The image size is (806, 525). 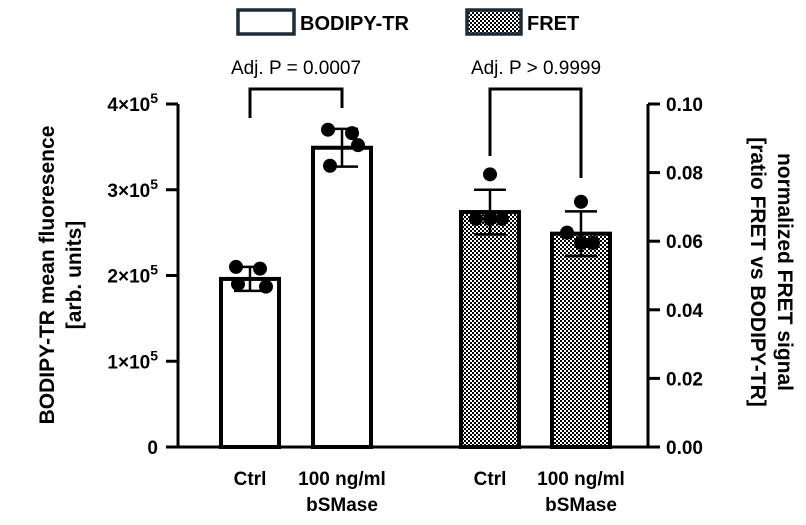 What do you see at coordinates (132, 189) in the screenshot?
I see `left-tick-label: 3×10⁵` at bounding box center [132, 189].